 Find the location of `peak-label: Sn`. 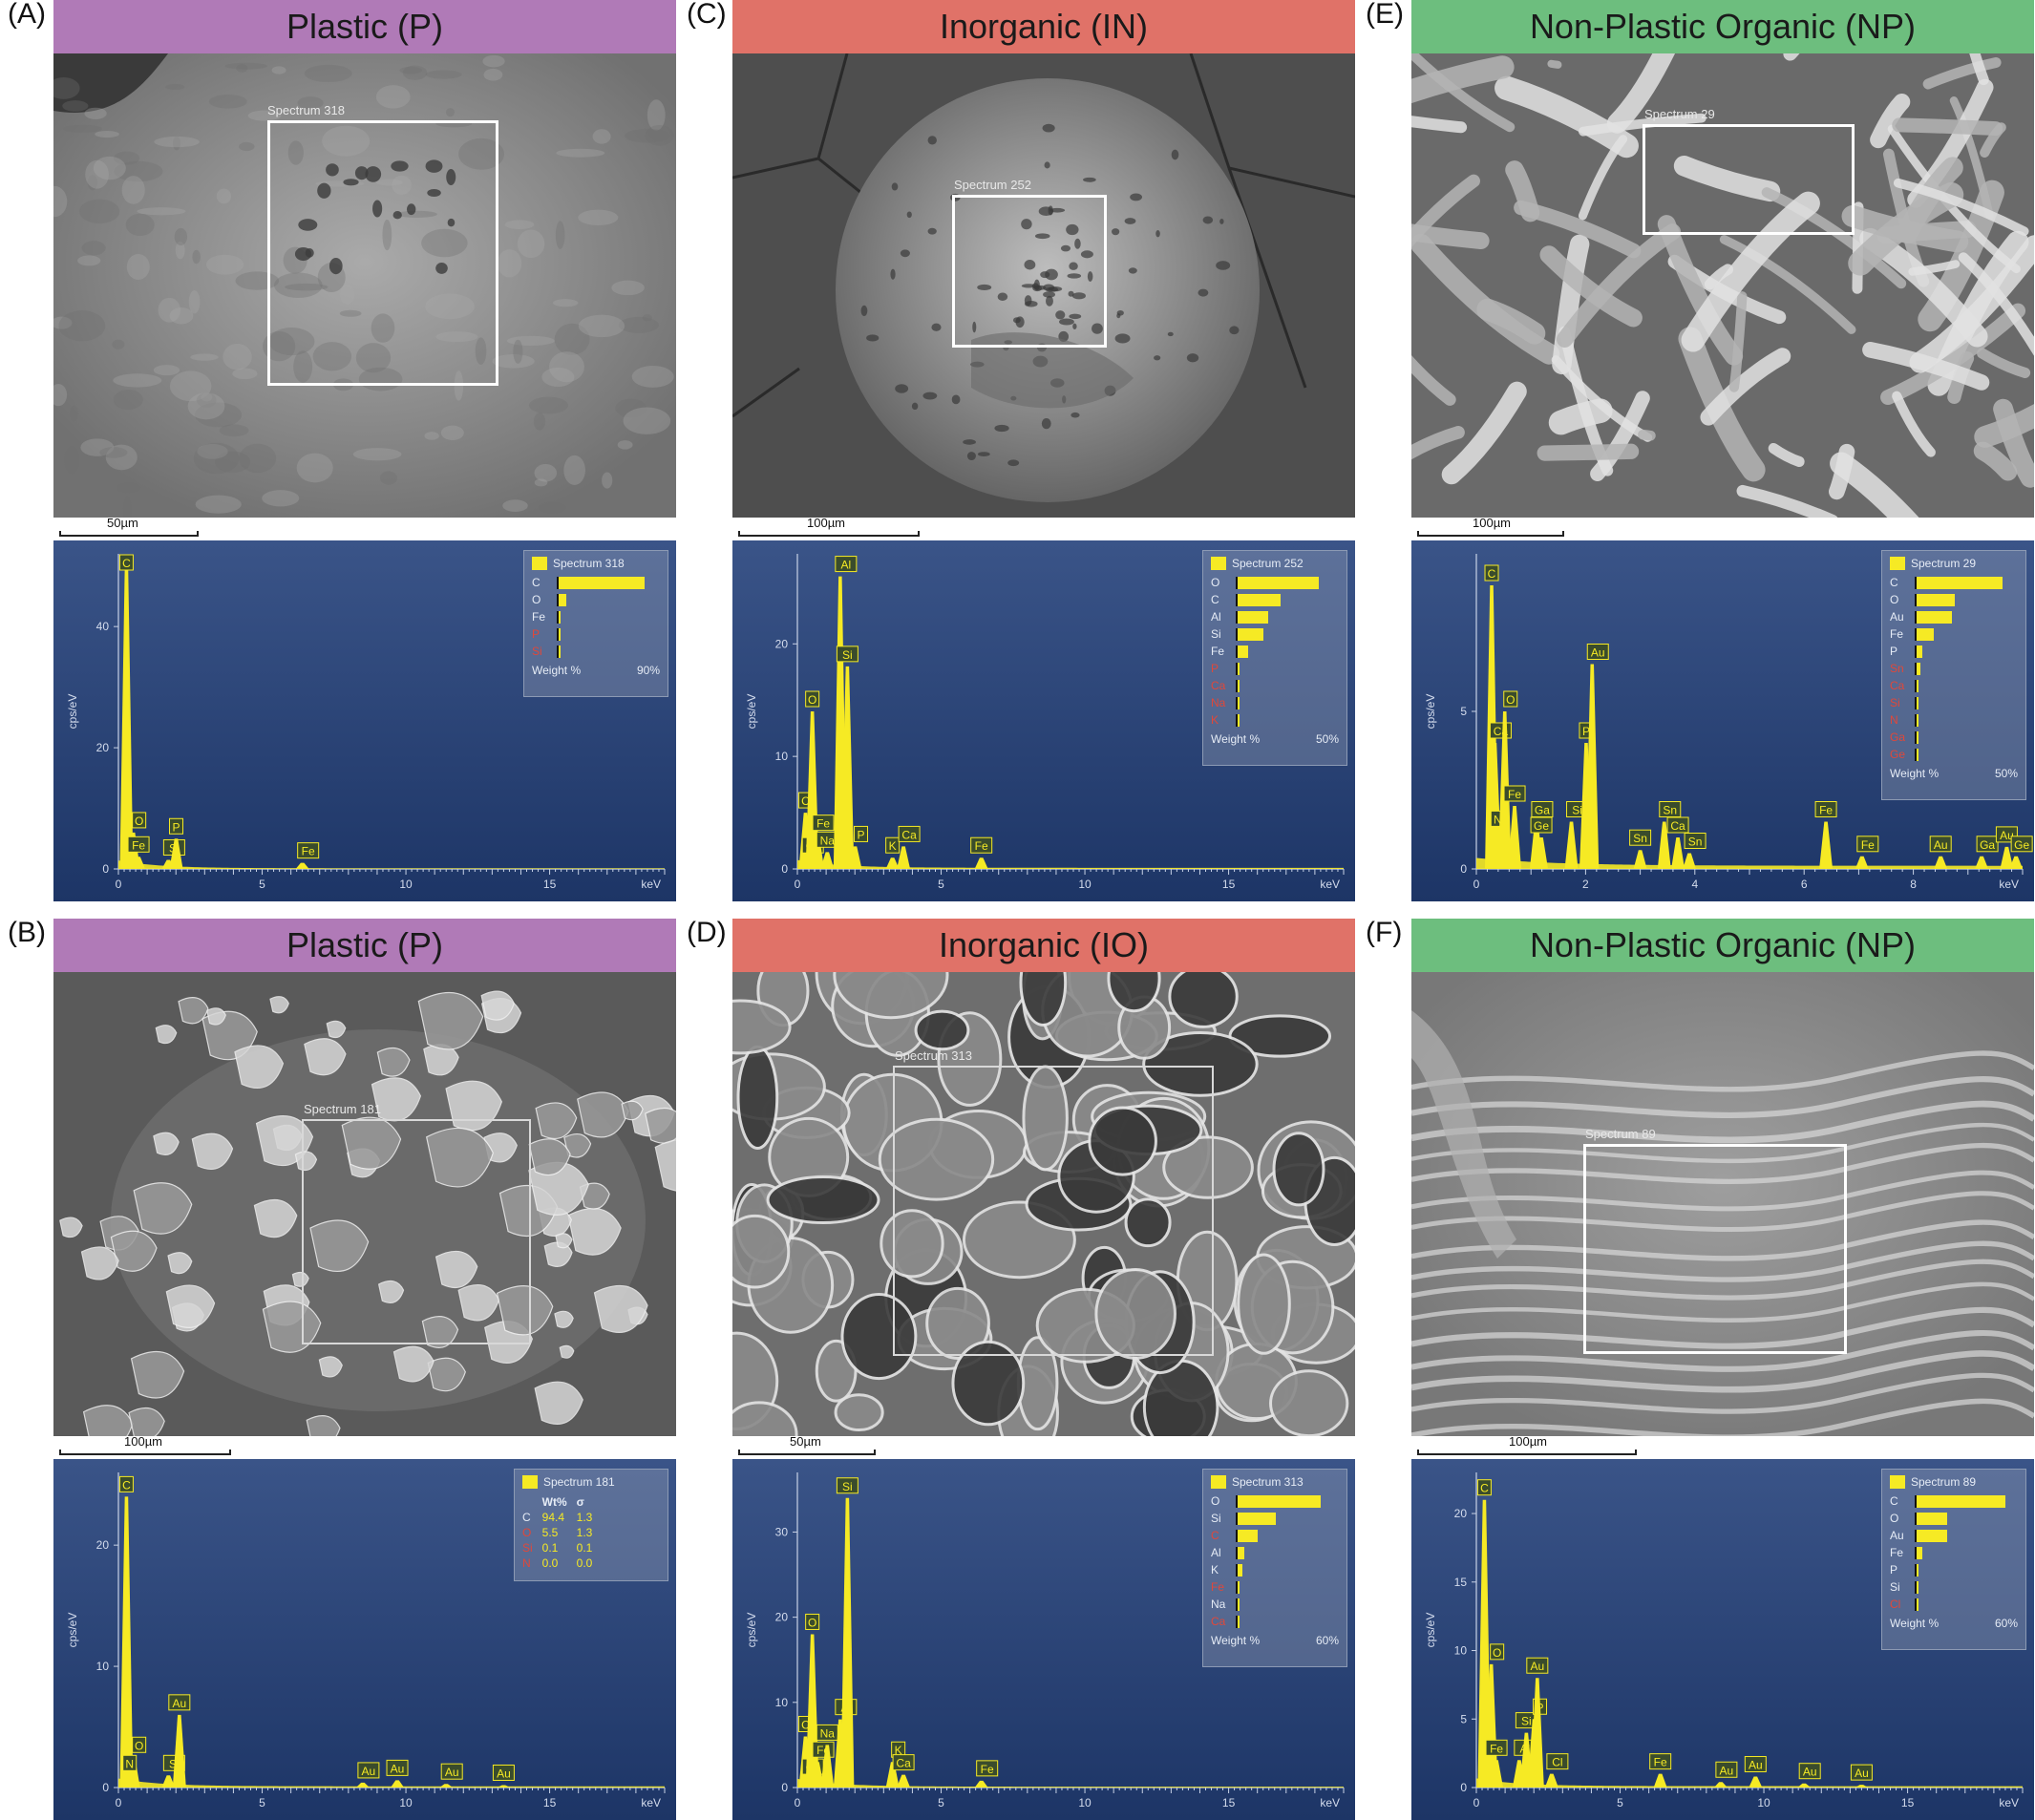

peak-label: Sn is located at coordinates (1695, 841).